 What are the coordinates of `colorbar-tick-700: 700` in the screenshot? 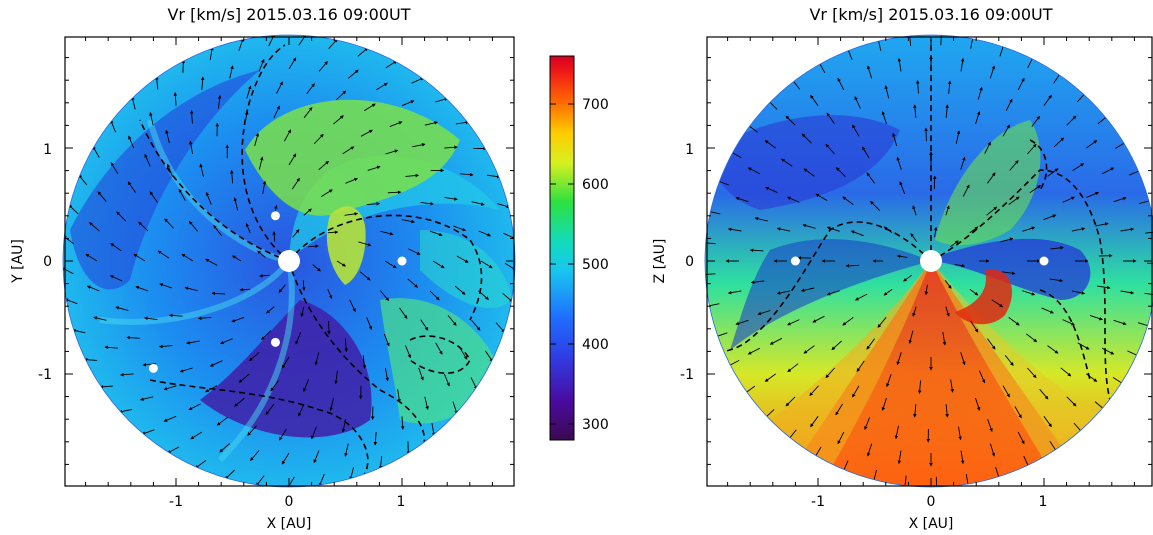 It's located at (595, 105).